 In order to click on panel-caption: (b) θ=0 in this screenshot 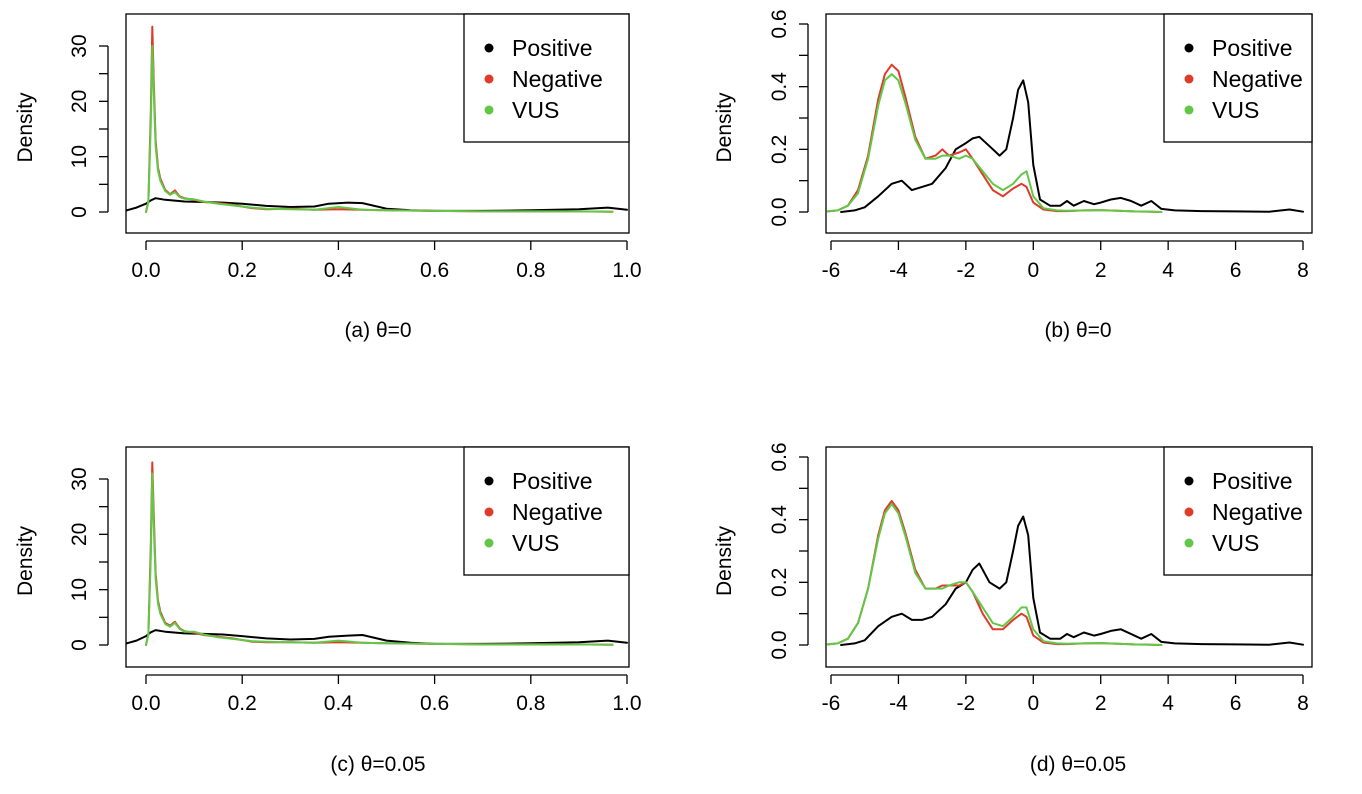, I will do `click(1077, 330)`.